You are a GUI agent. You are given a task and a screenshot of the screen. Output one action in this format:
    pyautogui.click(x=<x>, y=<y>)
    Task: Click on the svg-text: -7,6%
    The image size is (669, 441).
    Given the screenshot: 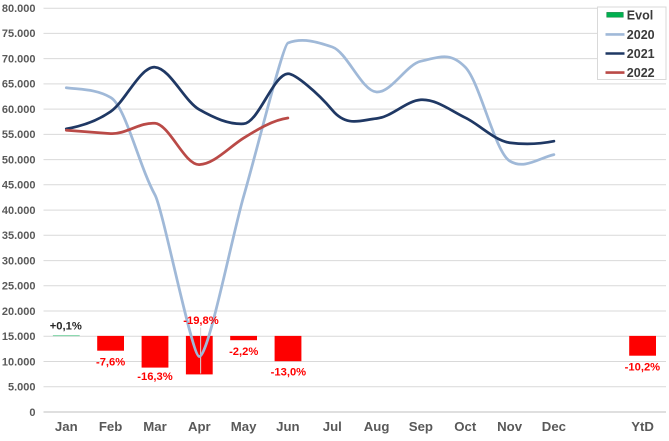 What is the action you would take?
    pyautogui.click(x=110, y=363)
    